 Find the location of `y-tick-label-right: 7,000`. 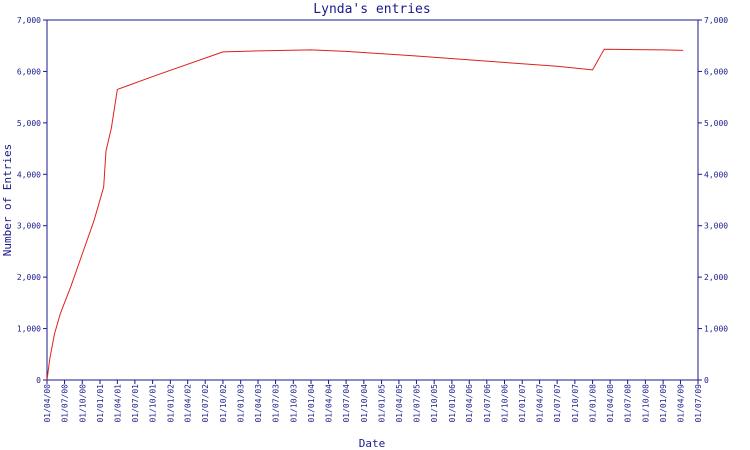

y-tick-label-right: 7,000 is located at coordinates (716, 20).